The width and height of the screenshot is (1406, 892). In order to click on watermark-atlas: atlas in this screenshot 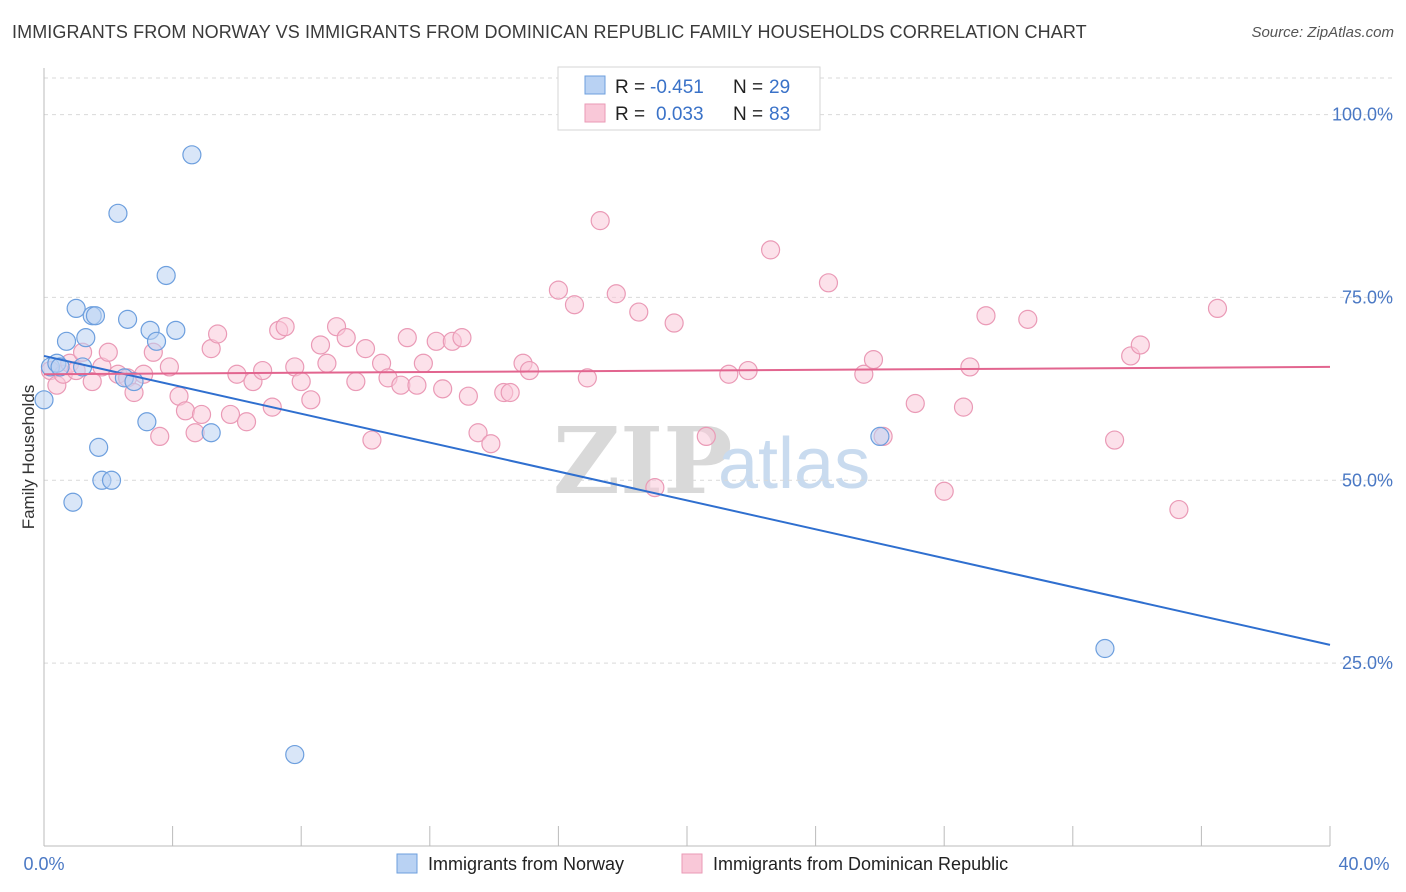, I will do `click(794, 464)`.